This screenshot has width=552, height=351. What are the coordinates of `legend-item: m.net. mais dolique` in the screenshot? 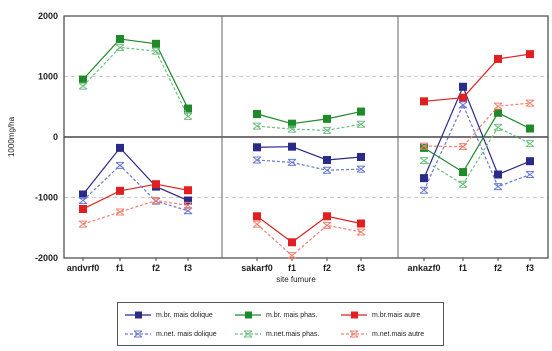 It's located at (170, 334).